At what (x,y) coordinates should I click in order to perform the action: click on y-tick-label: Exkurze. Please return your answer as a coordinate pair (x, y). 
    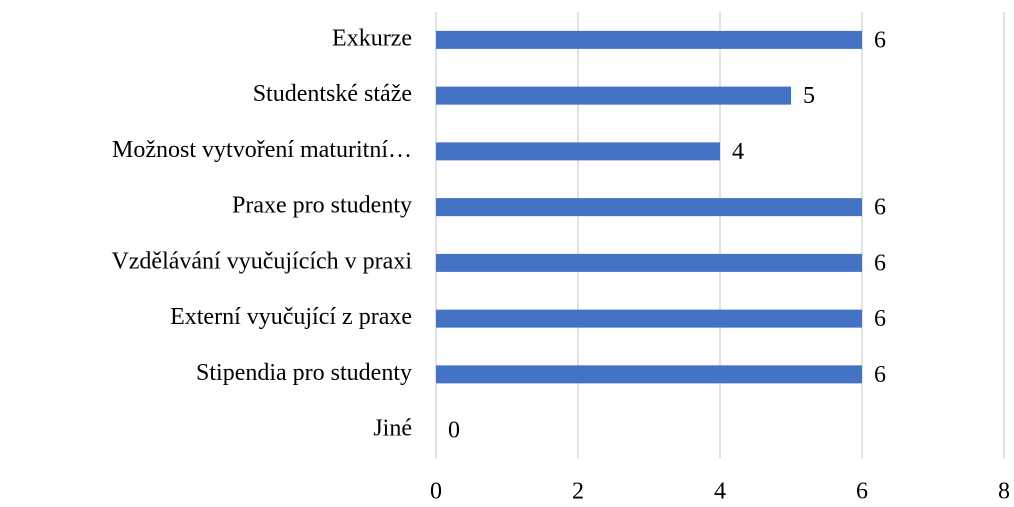
    Looking at the image, I should click on (372, 38).